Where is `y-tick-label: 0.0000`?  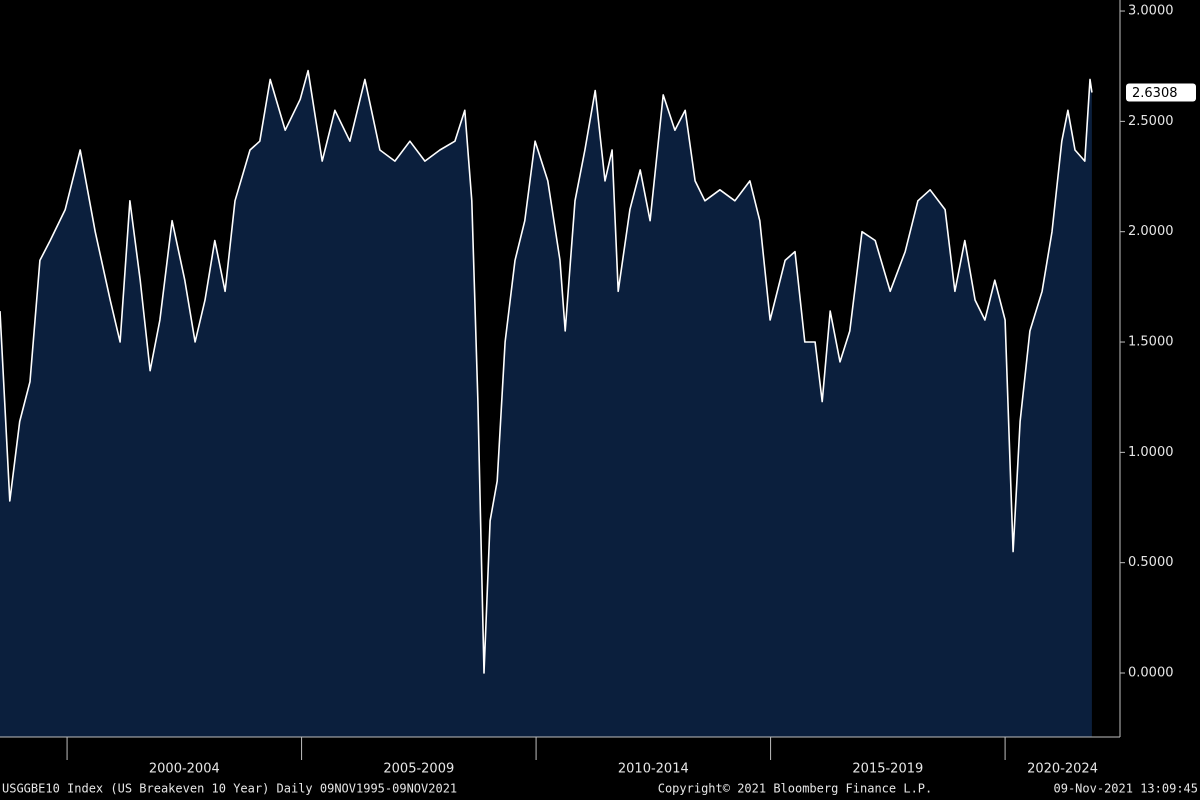 y-tick-label: 0.0000 is located at coordinates (1151, 673).